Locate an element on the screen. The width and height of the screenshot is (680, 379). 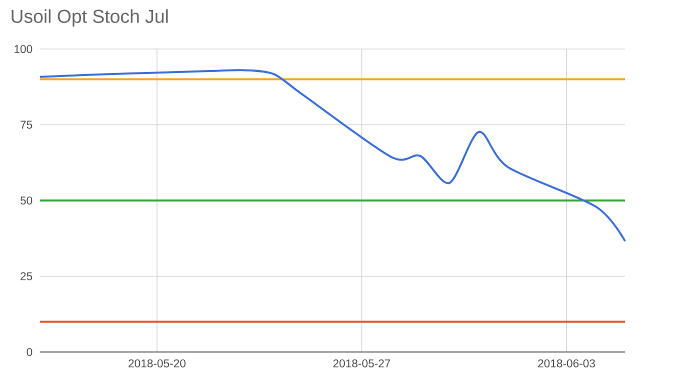
x-tick-label: 2018-05-27 is located at coordinates (361, 363).